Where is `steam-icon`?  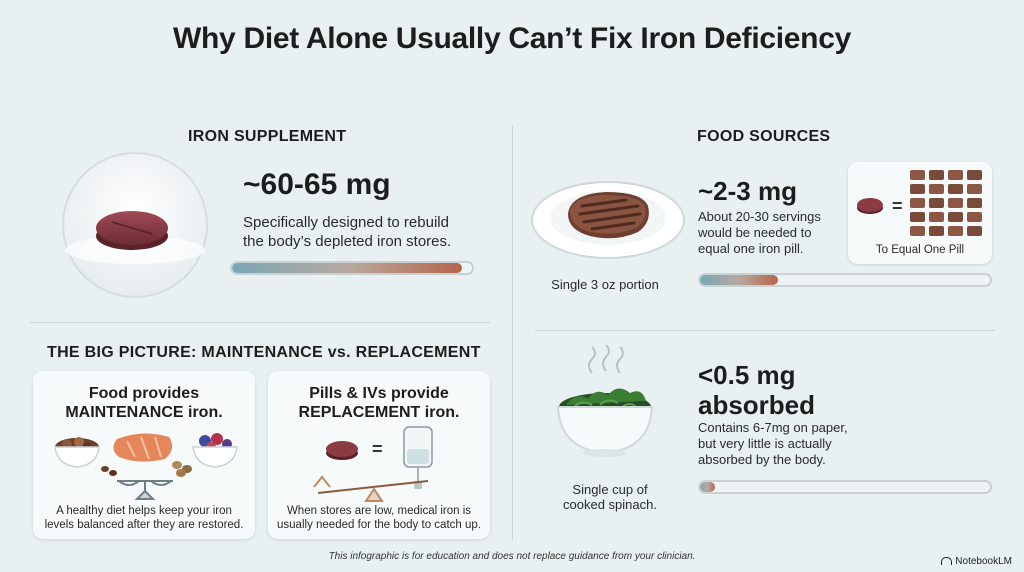
steam-icon is located at coordinates (606, 359).